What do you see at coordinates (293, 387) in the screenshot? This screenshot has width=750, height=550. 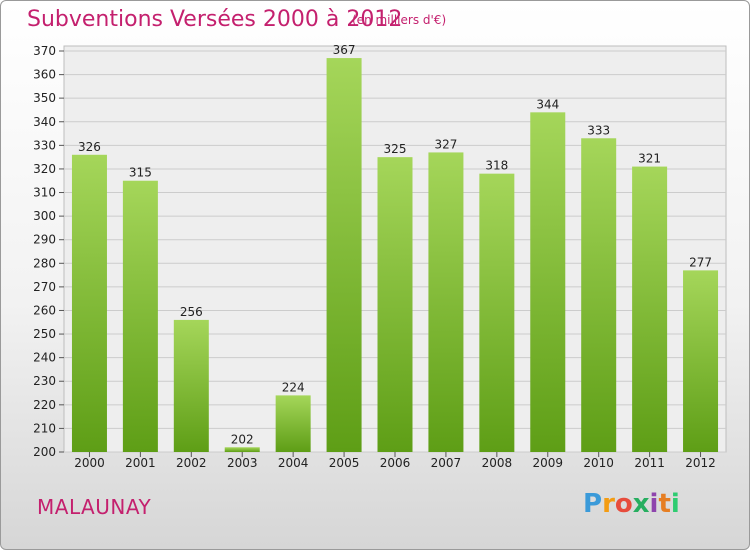 I see `data-label-2004: 224` at bounding box center [293, 387].